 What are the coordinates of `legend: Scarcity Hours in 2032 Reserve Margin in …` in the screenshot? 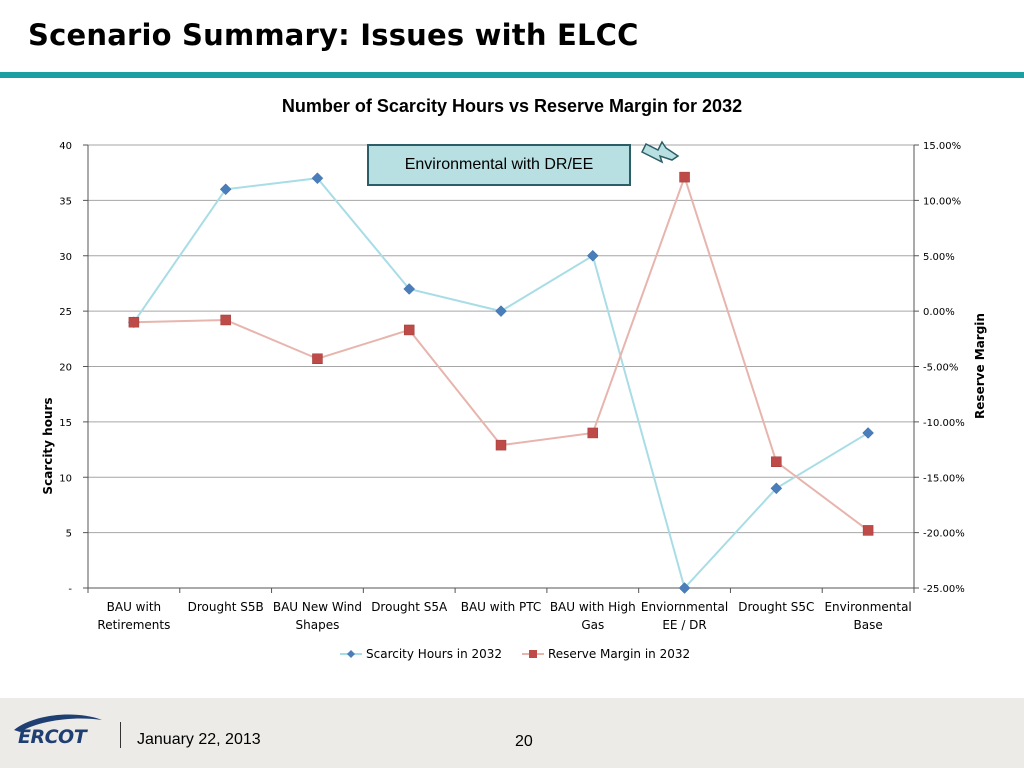 It's located at (515, 654).